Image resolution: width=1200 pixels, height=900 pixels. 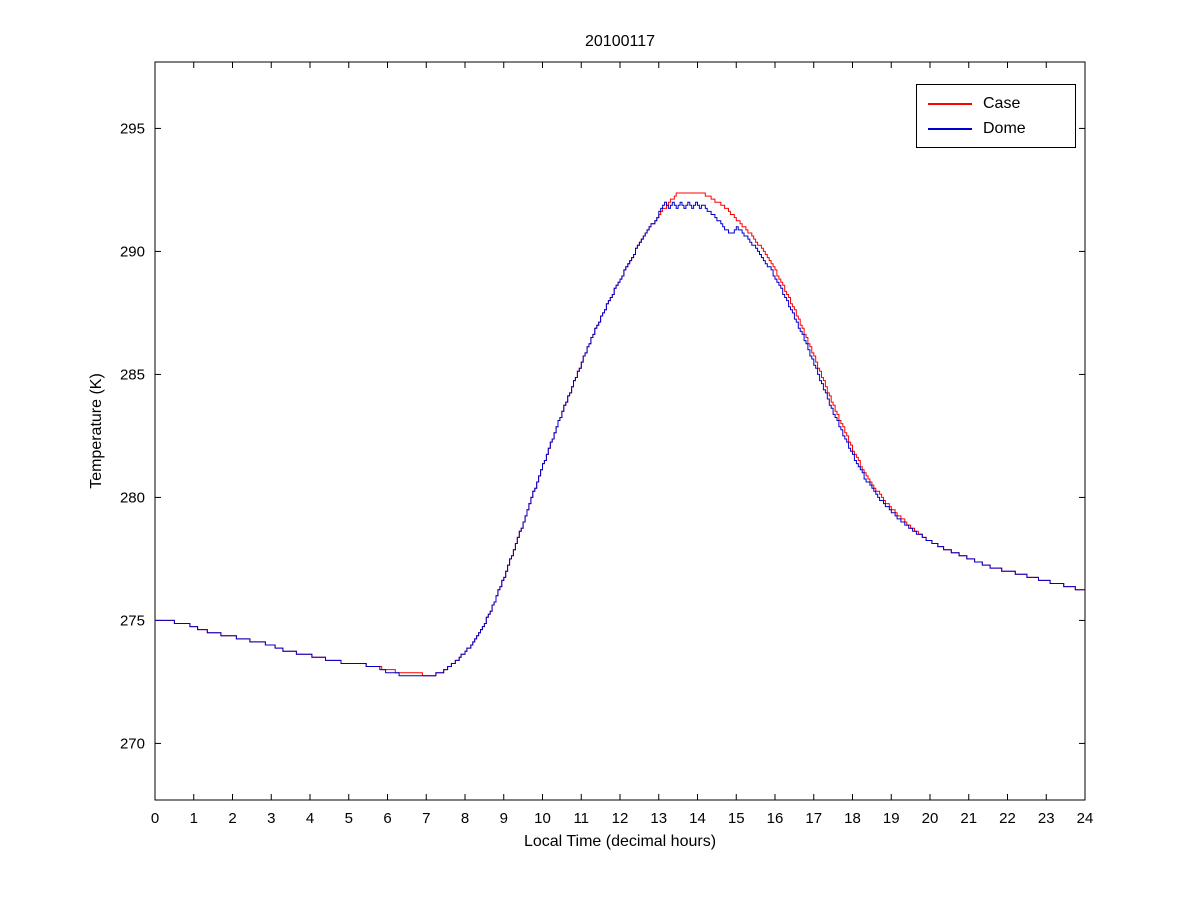 What do you see at coordinates (387, 818) in the screenshot?
I see `svg-text: 6` at bounding box center [387, 818].